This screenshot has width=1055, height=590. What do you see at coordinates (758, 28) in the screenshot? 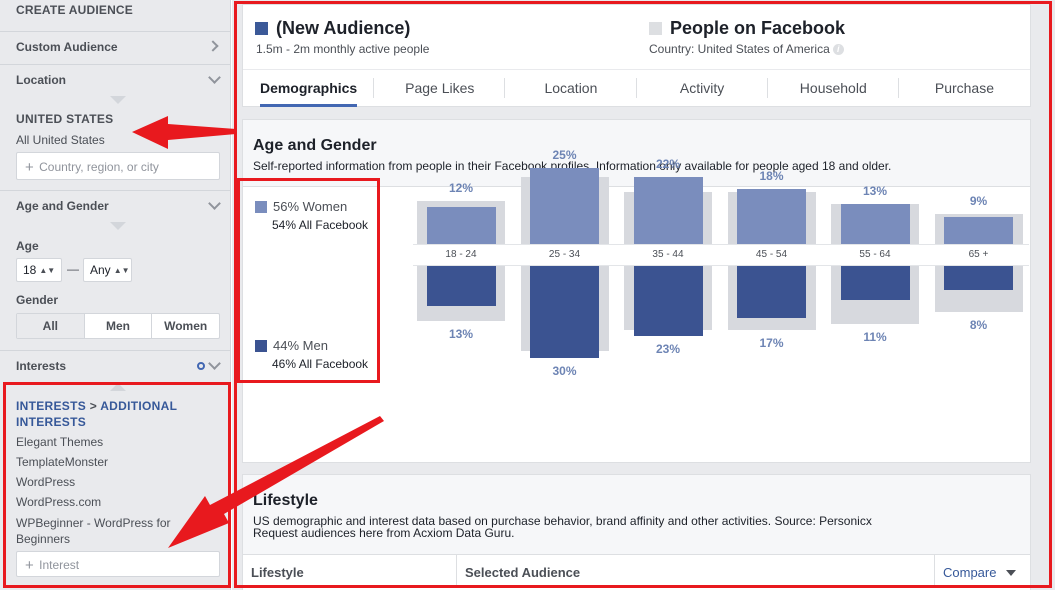
I see `compare-audience-name: People on Facebook` at bounding box center [758, 28].